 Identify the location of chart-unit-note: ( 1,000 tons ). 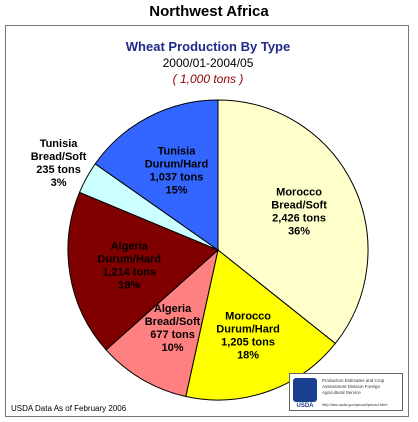
(208, 79).